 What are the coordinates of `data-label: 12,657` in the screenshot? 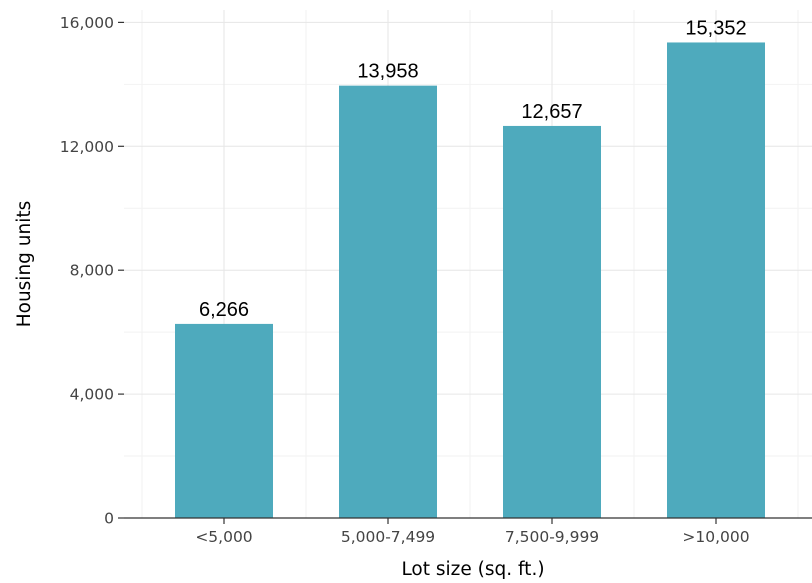 It's located at (551, 112).